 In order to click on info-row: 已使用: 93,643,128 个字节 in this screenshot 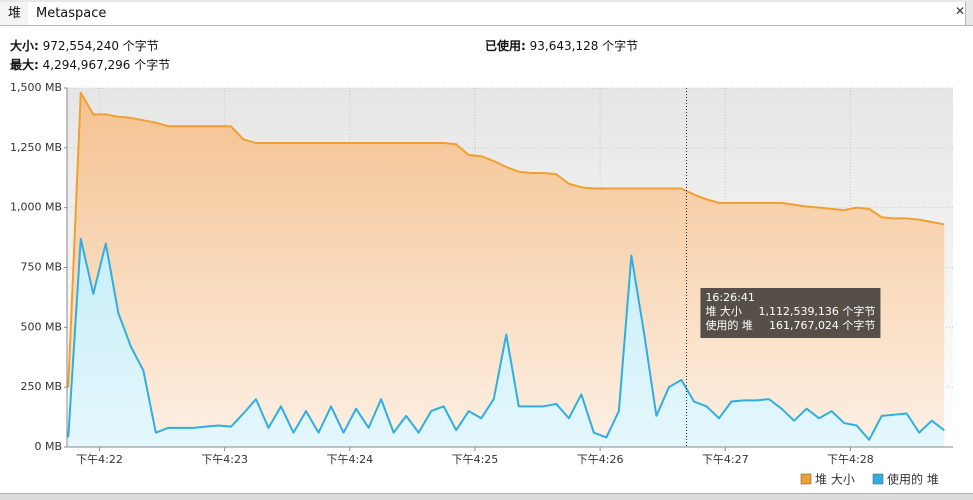, I will do `click(561, 45)`.